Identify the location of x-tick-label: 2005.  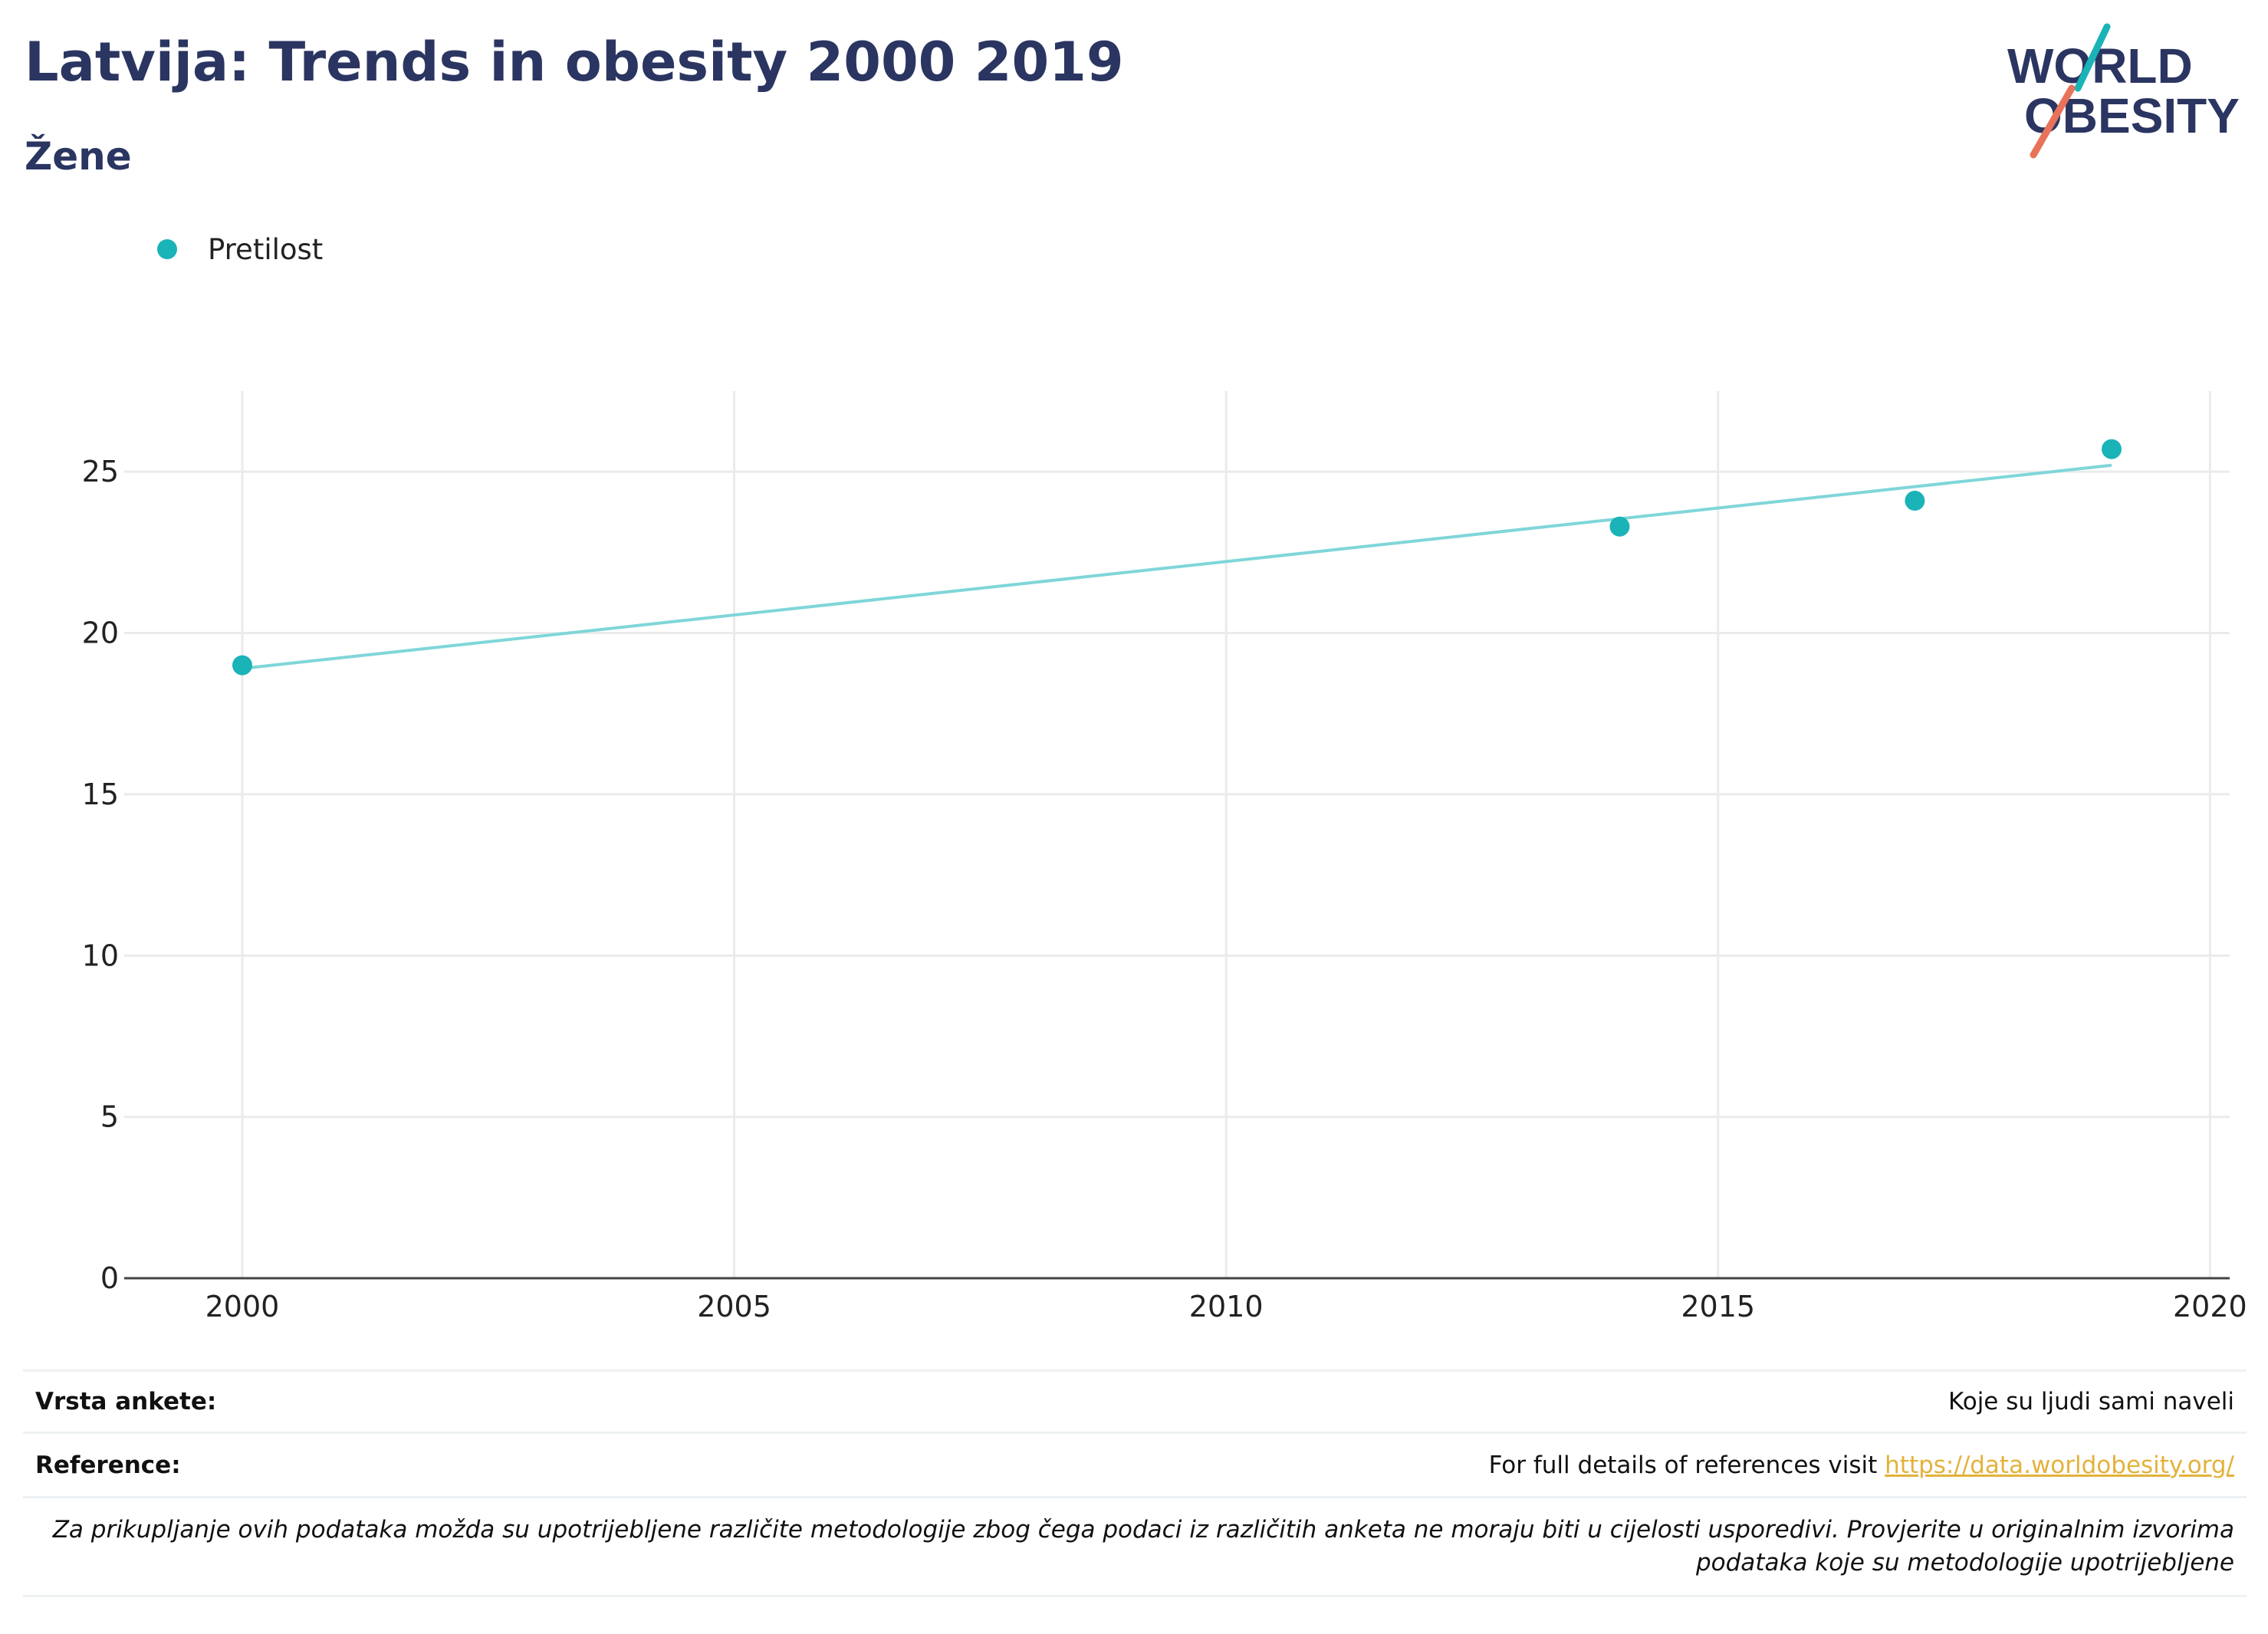
(734, 1307).